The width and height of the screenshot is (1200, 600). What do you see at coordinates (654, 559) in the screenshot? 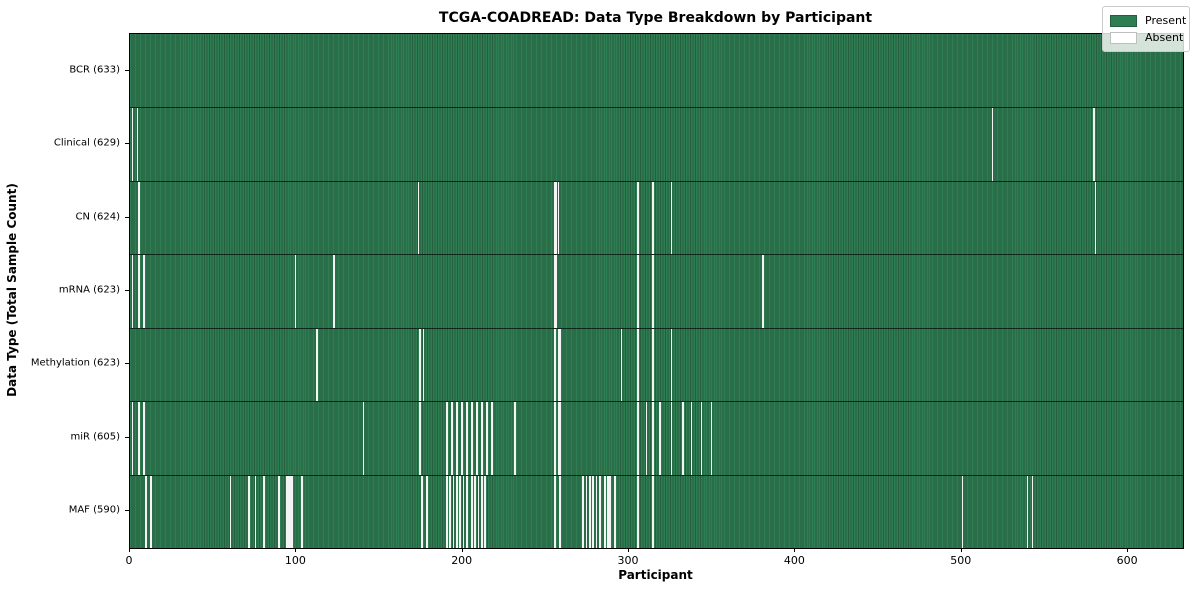
I see `x-axis-ticks: 0 100 200 300 400 500 600` at bounding box center [654, 559].